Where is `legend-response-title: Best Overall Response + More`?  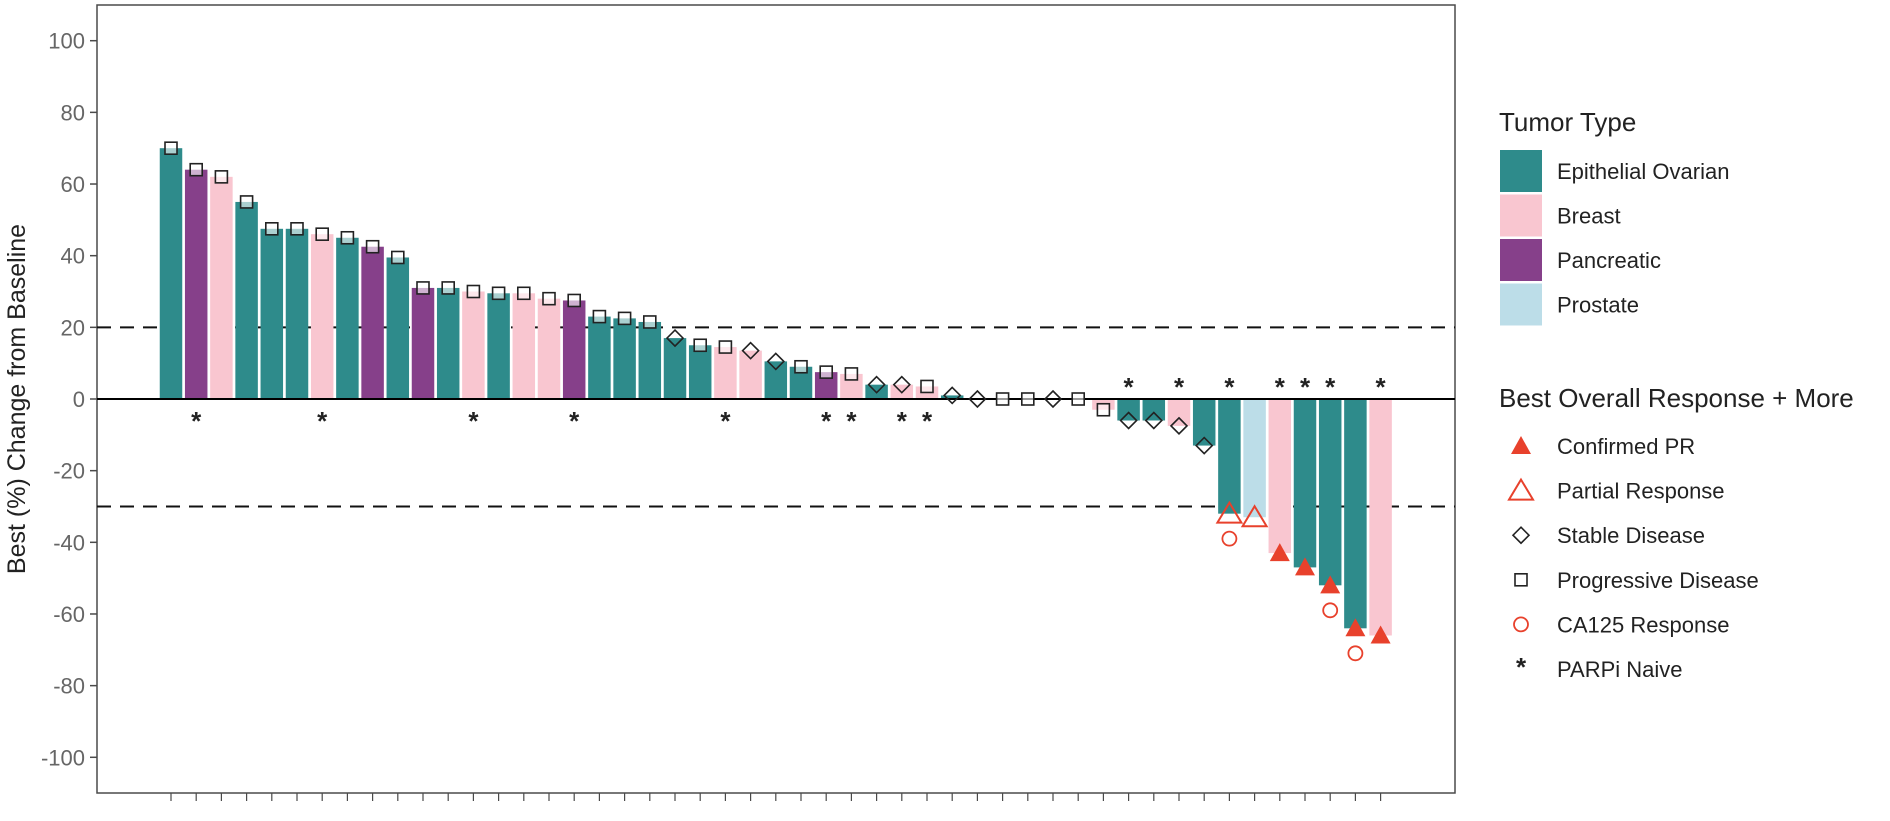
legend-response-title: Best Overall Response + More is located at coordinates (1676, 398).